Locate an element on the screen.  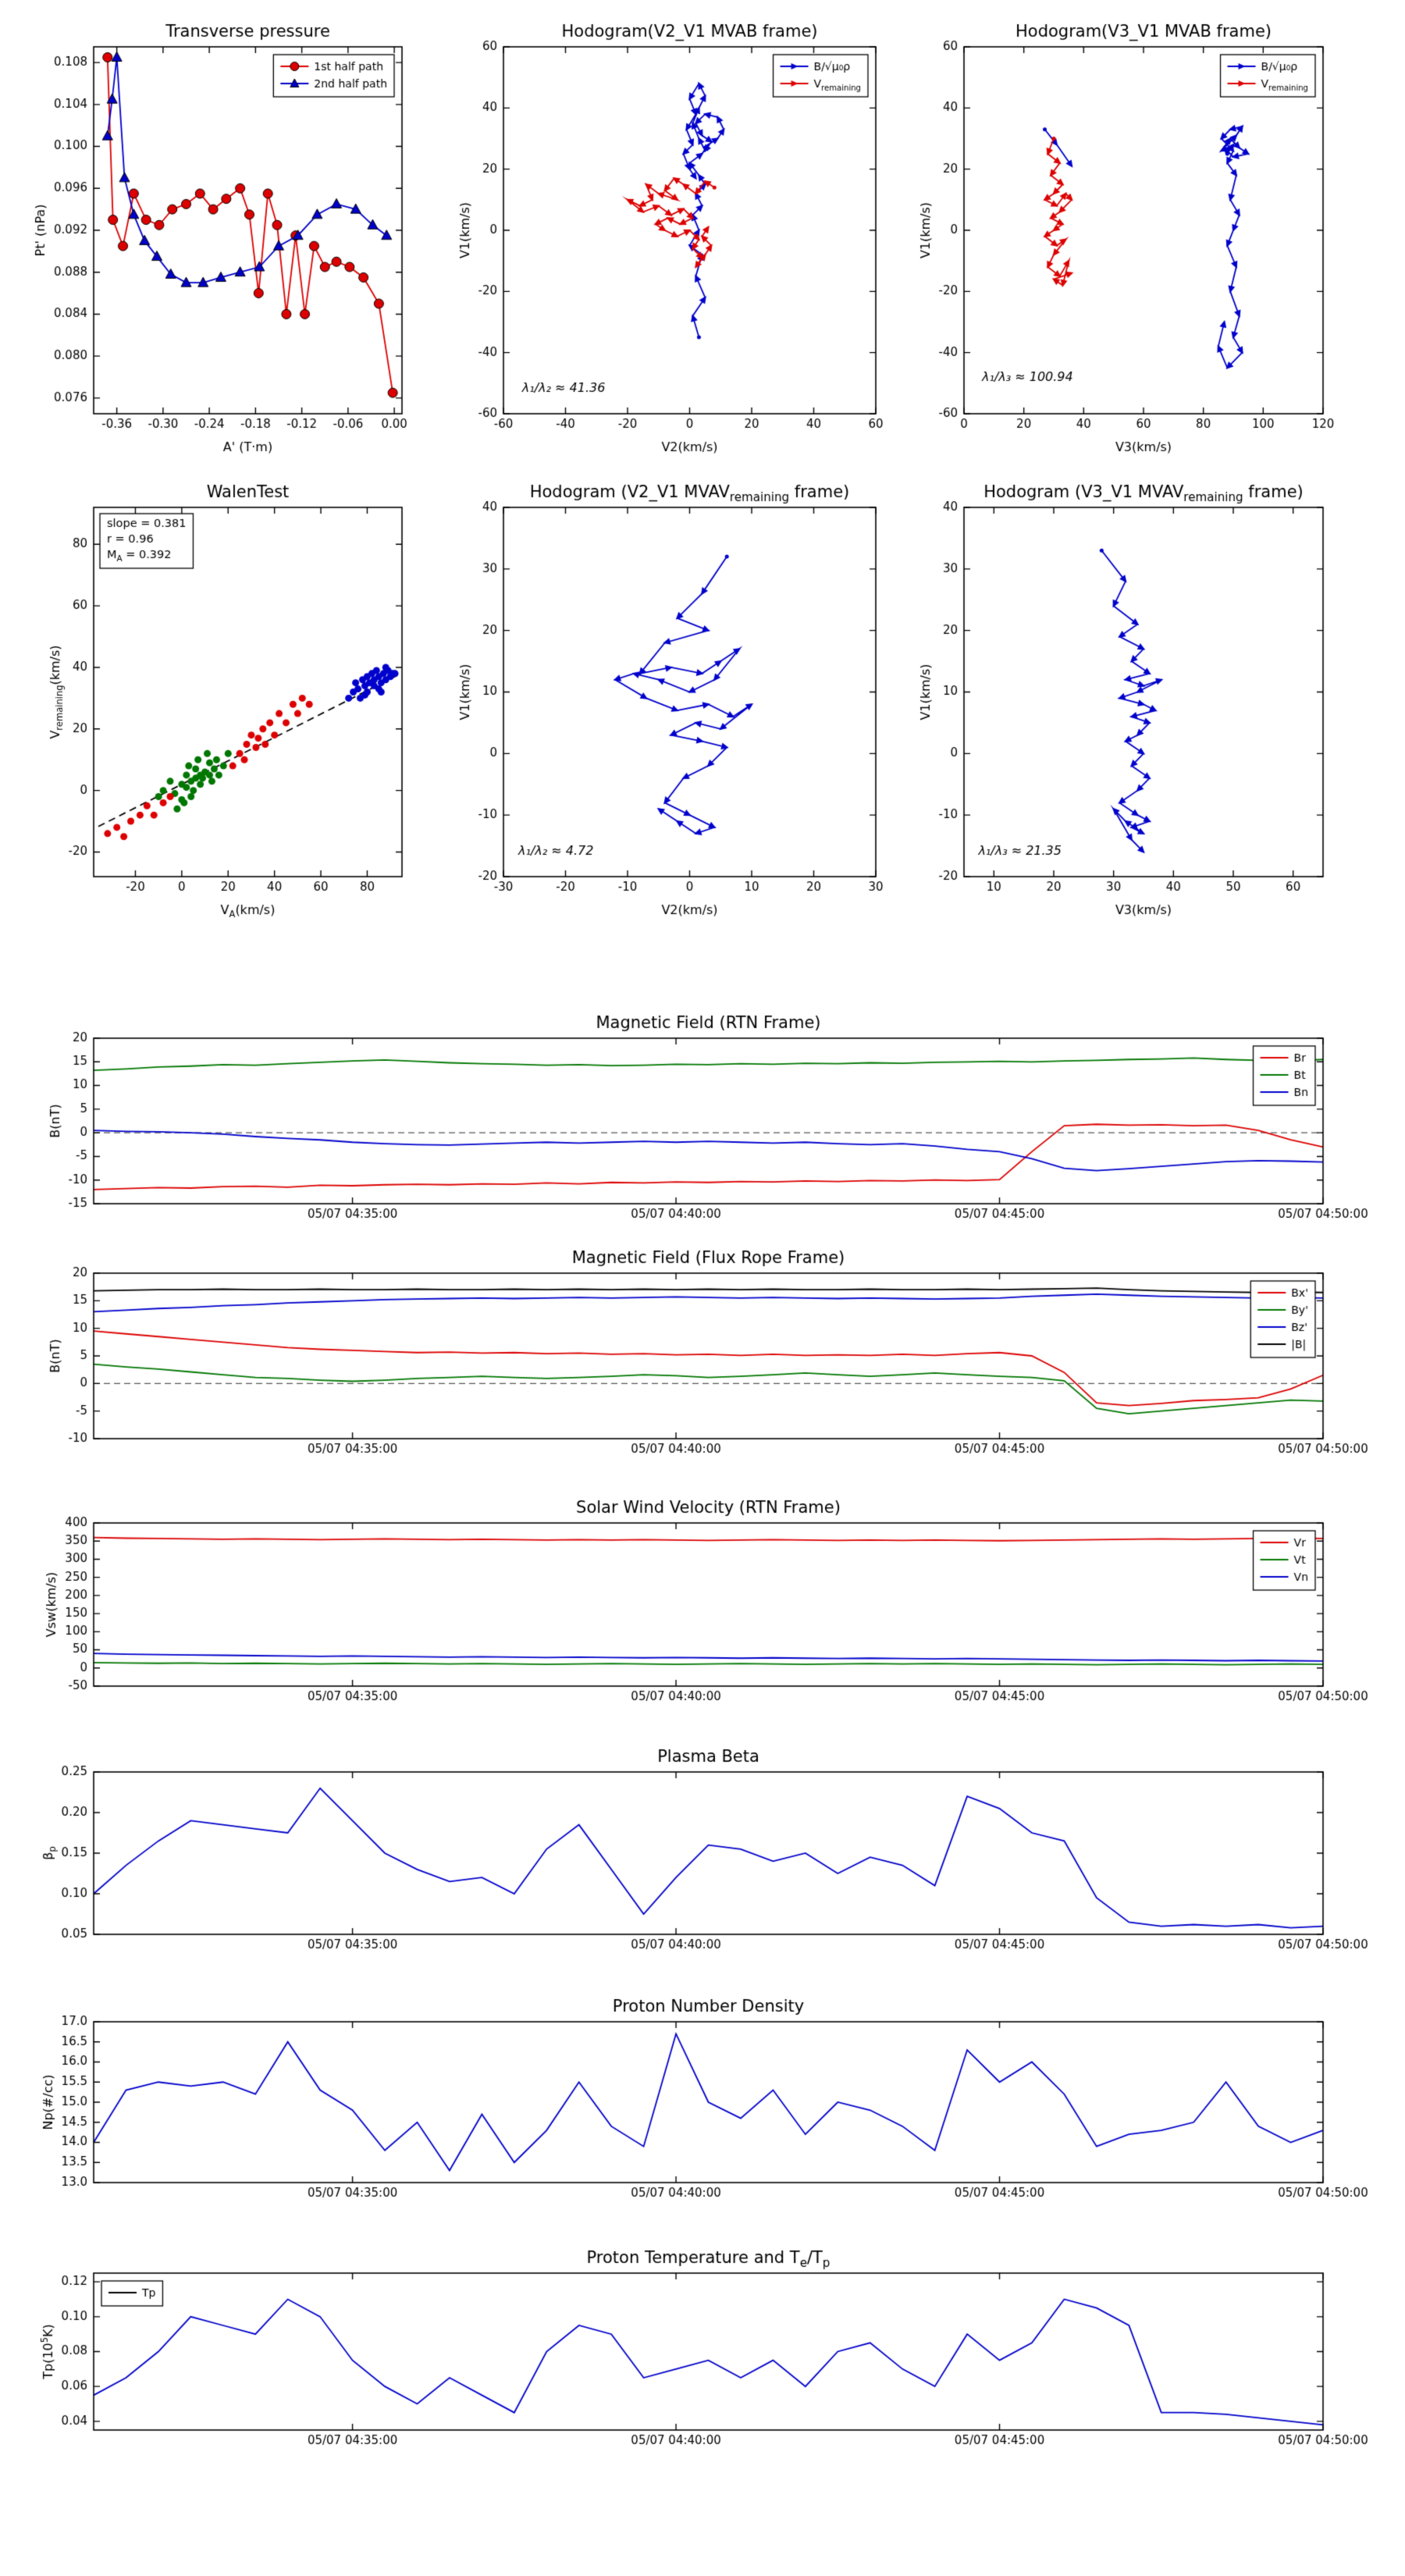
magnetic-field-rtn-chart is located at coordinates (709, 1121).